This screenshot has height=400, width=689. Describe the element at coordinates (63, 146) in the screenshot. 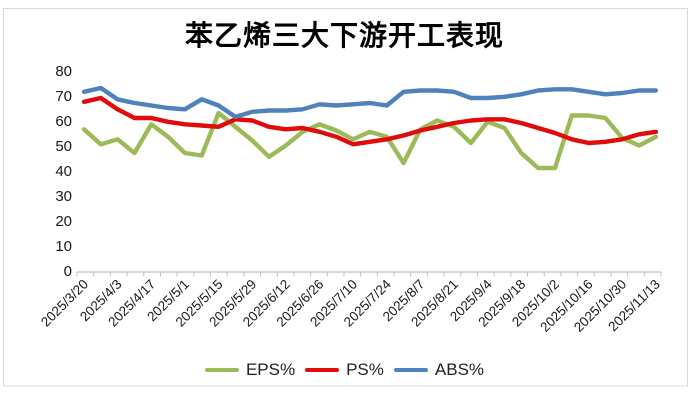

I see `y-axis-tick-label: 50` at that location.